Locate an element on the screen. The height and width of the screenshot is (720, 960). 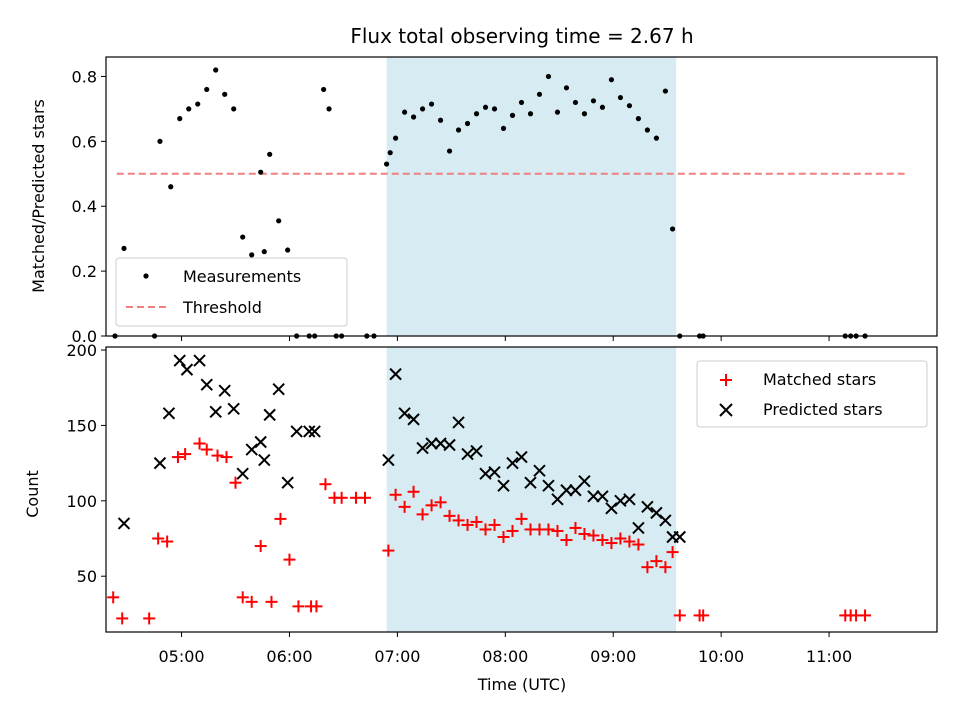
chart-title: Flux total observing time = 2.67 h is located at coordinates (521, 36).